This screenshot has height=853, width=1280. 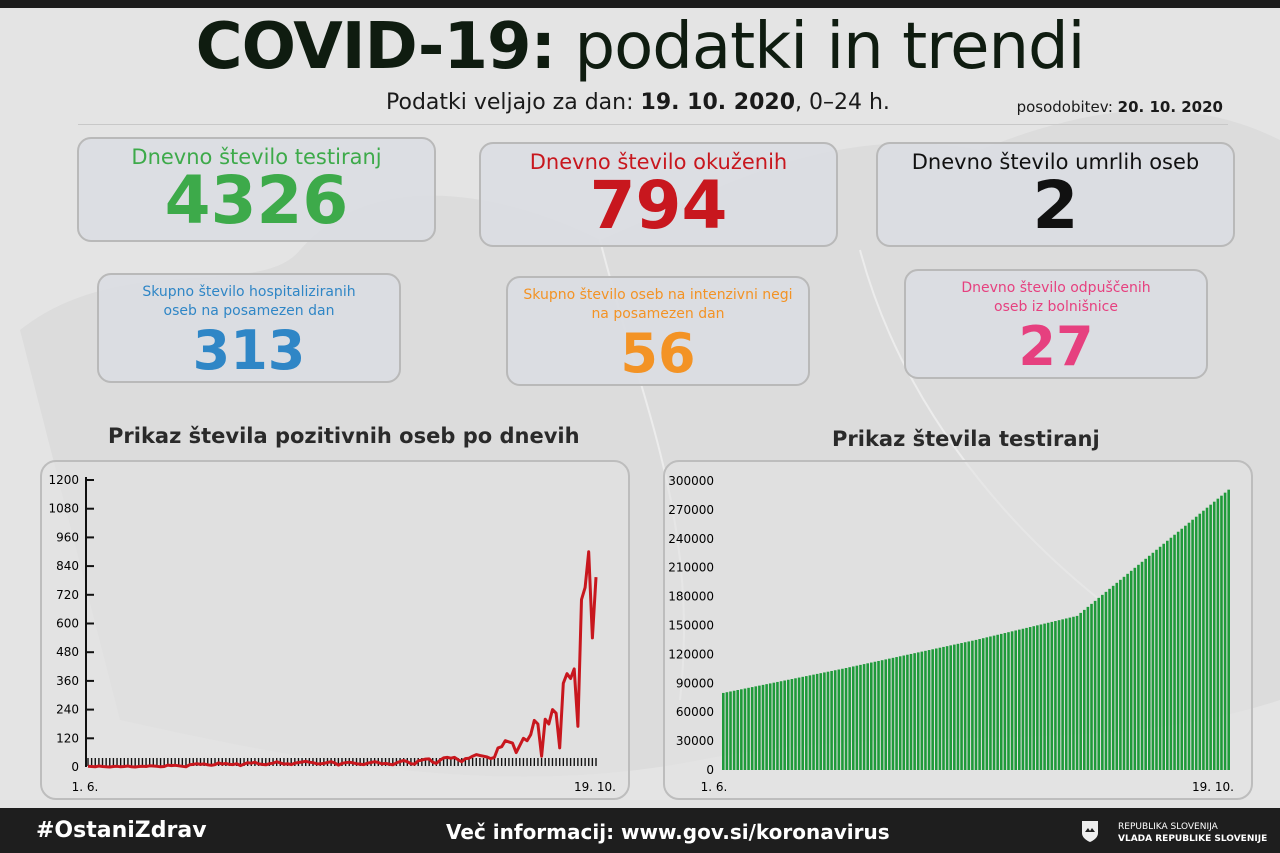 What do you see at coordinates (668, 832) in the screenshot?
I see `more-info-link: Več informacij: www.gov.si/koronavirus` at bounding box center [668, 832].